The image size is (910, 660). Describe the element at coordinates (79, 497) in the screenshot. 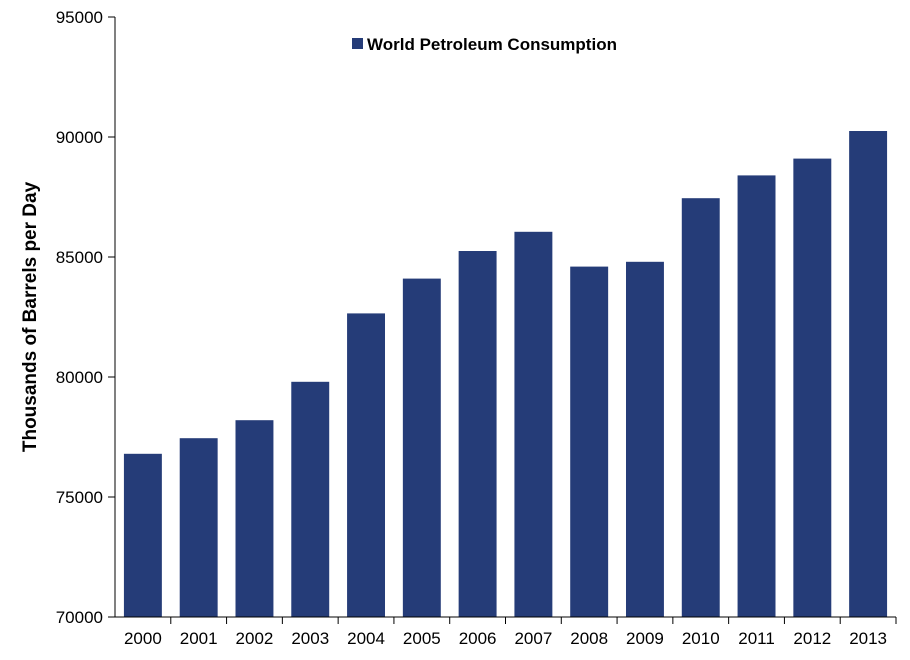

I see `y-tick-label: 75000` at that location.